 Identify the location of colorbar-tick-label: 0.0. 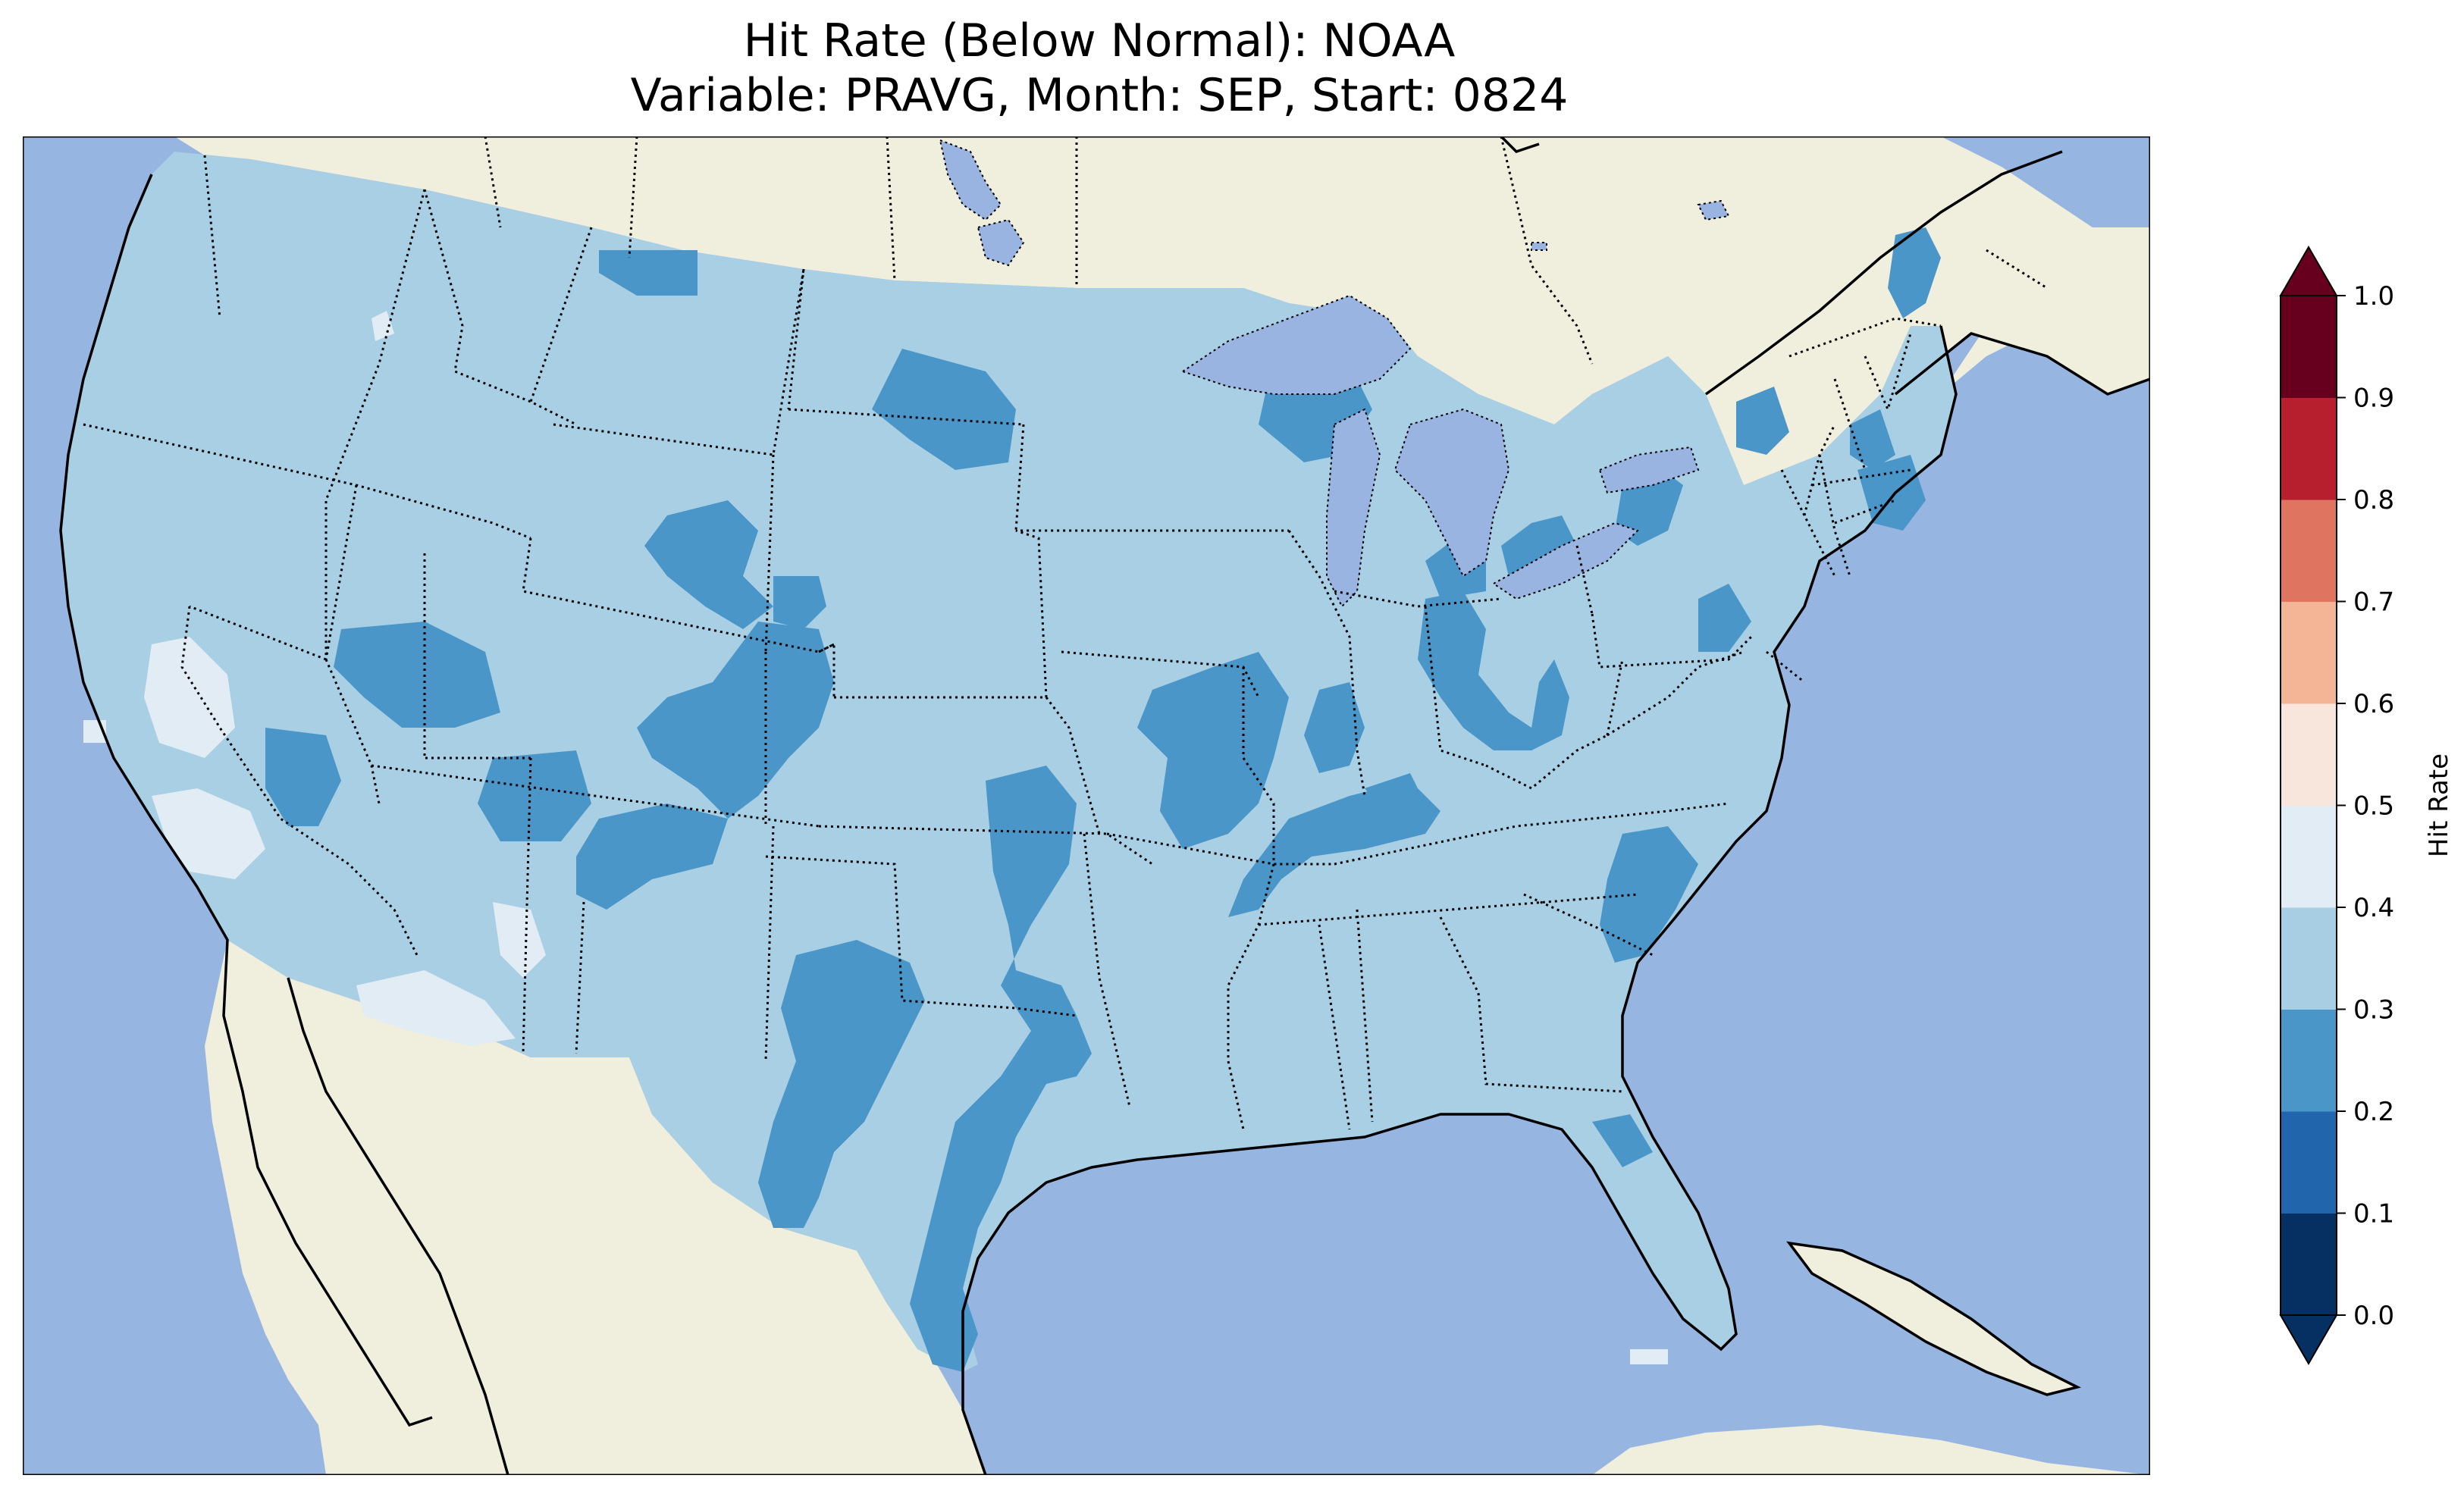
(2374, 1316).